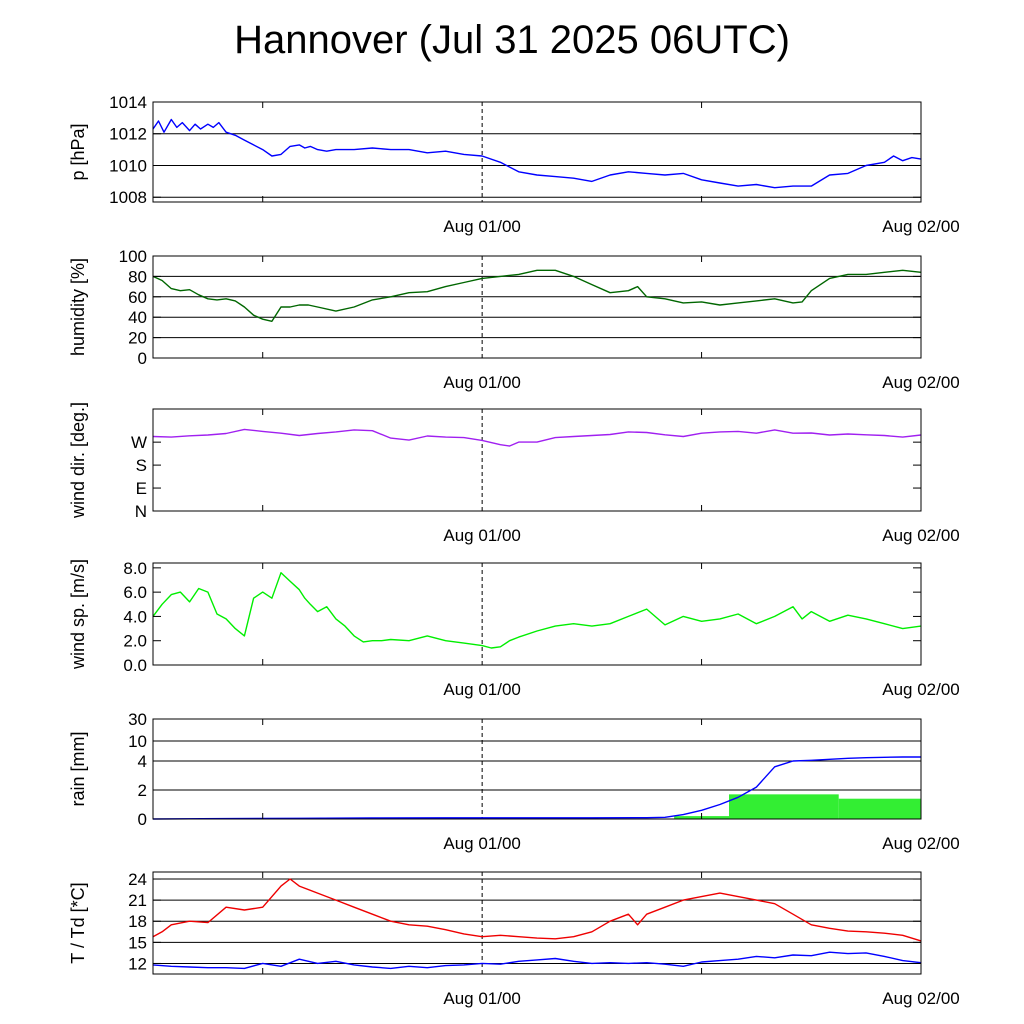  Describe the element at coordinates (139, 442) in the screenshot. I see `y-tick-label: W` at that location.